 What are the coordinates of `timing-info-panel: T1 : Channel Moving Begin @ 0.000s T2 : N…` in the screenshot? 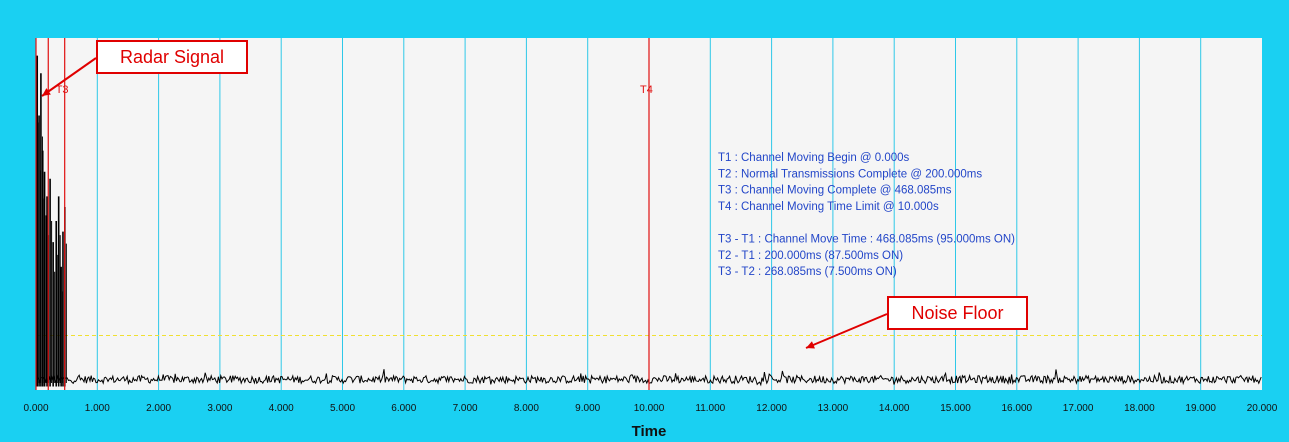 It's located at (866, 215).